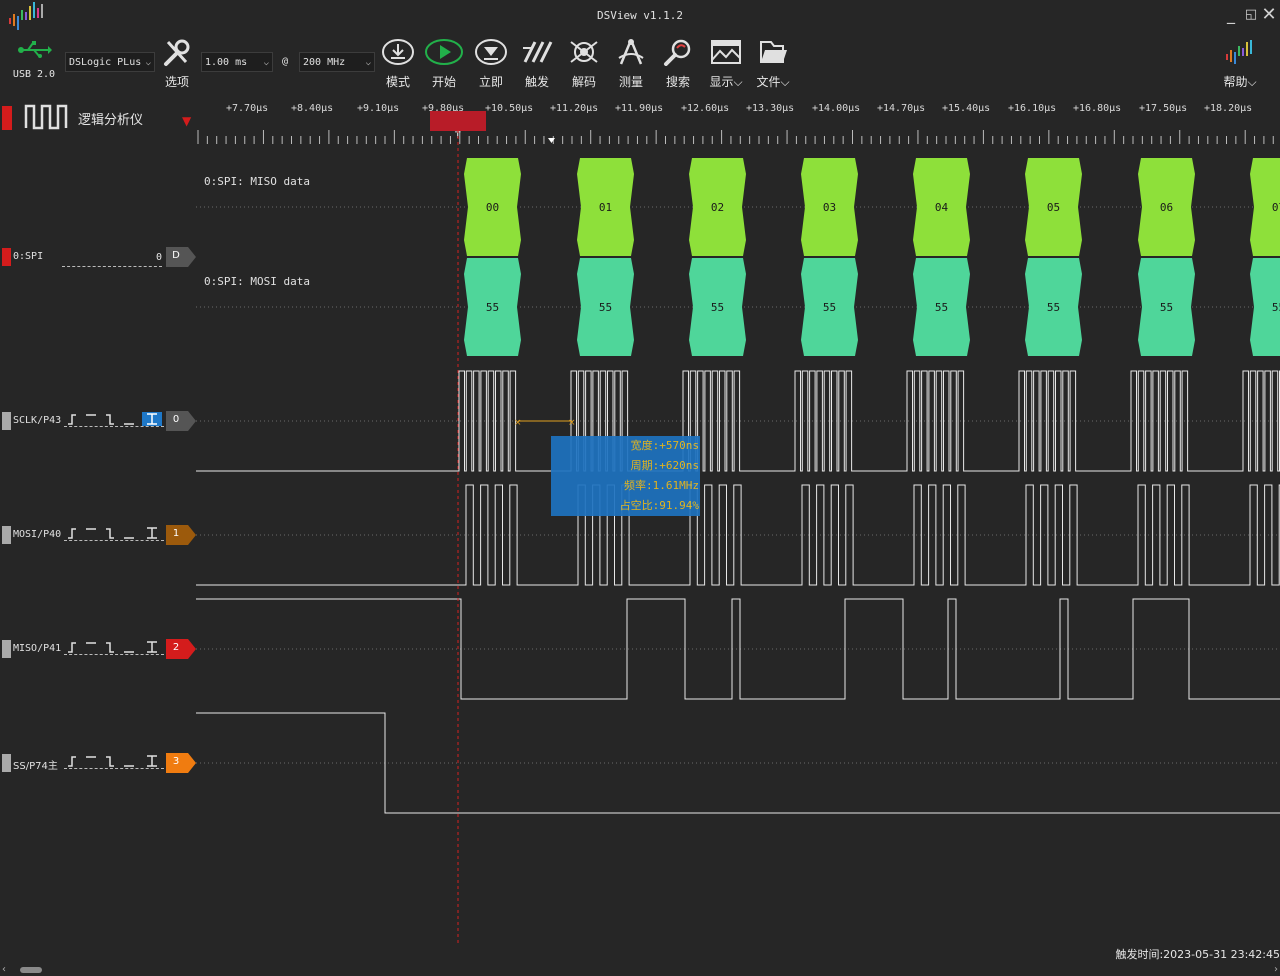 The height and width of the screenshot is (976, 1280). Describe the element at coordinates (247, 108) in the screenshot. I see `ruler-label: +7.70μs` at that location.